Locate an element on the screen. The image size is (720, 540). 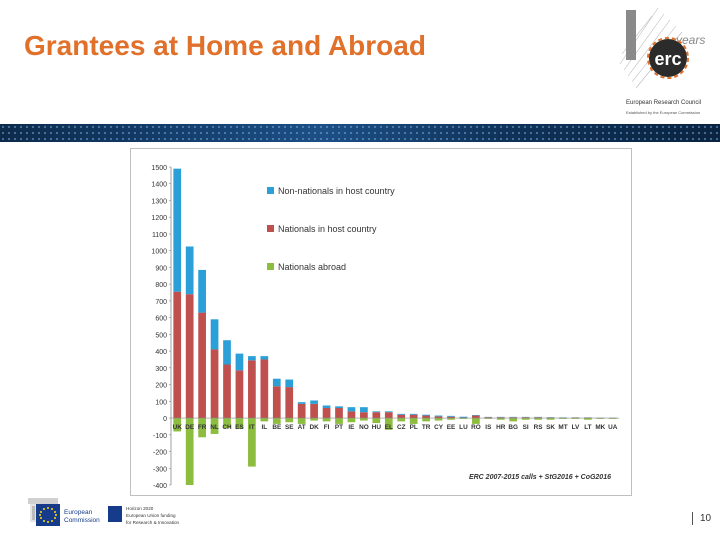
bar-abroad-ee is located at coordinates (451, 419).